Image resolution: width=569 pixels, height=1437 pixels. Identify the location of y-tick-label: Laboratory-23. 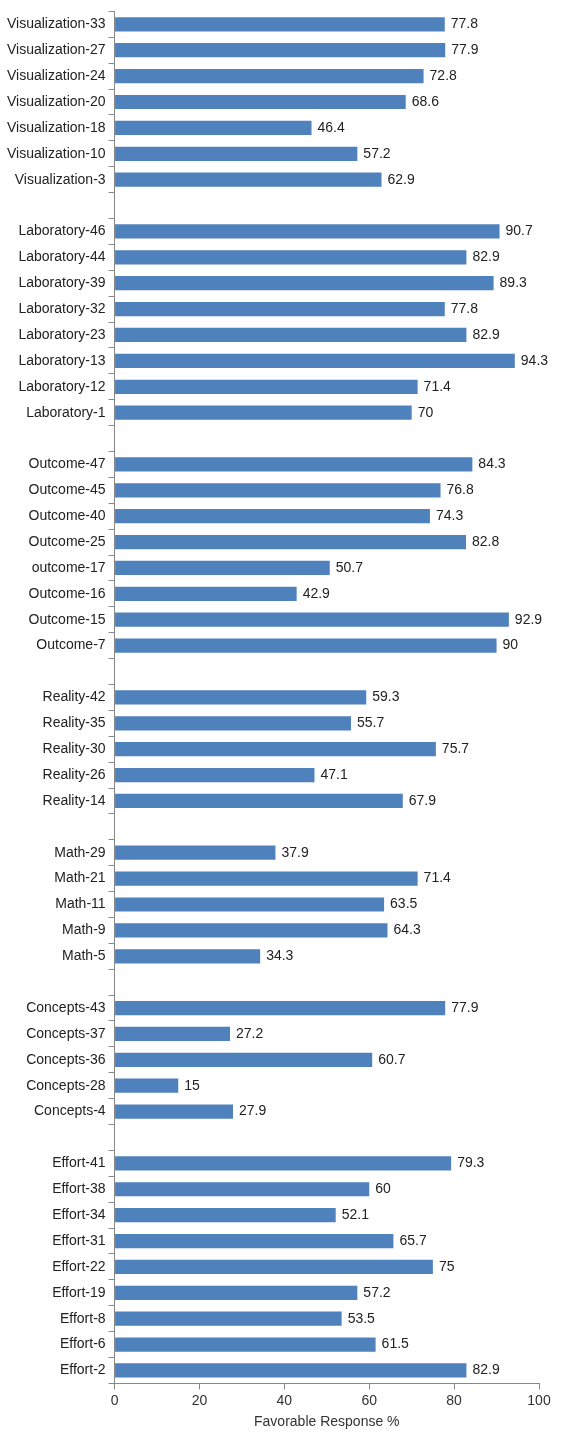
(62, 333).